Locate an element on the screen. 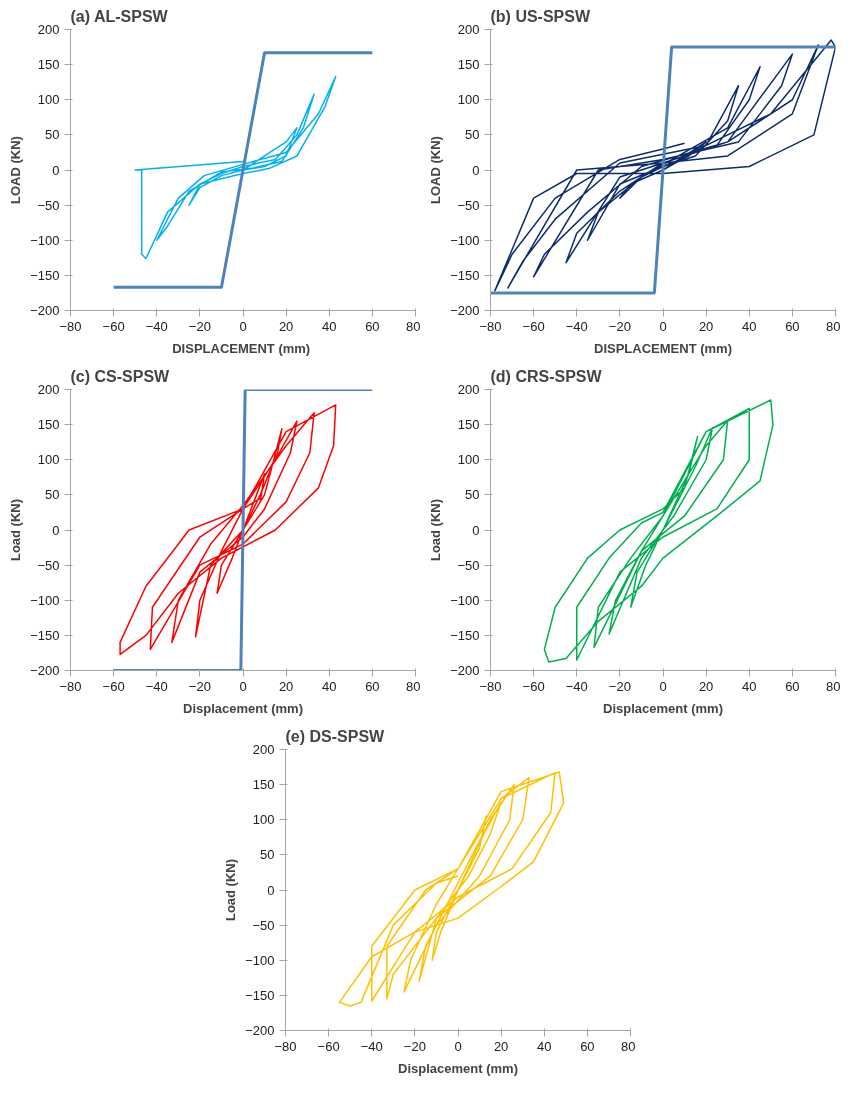  chart-title: (e) DS-SPSW is located at coordinates (335, 736).